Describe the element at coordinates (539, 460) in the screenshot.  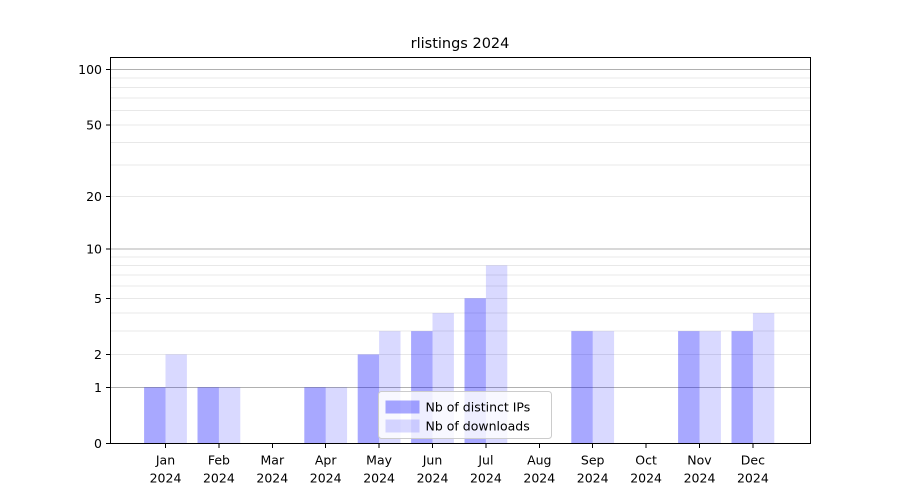
I see `x-tick-label-month: Aug` at that location.